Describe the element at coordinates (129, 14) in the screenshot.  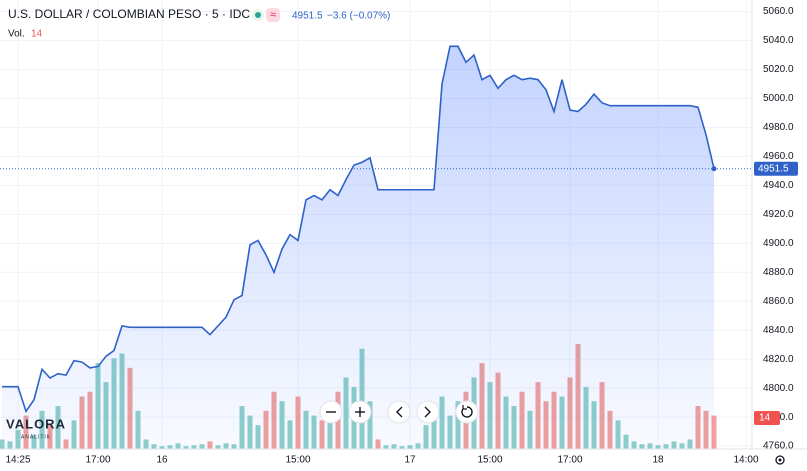
I see `chart-title: U.S. DOLLAR / COLOMBIAN PESO · 5 · IDC` at that location.